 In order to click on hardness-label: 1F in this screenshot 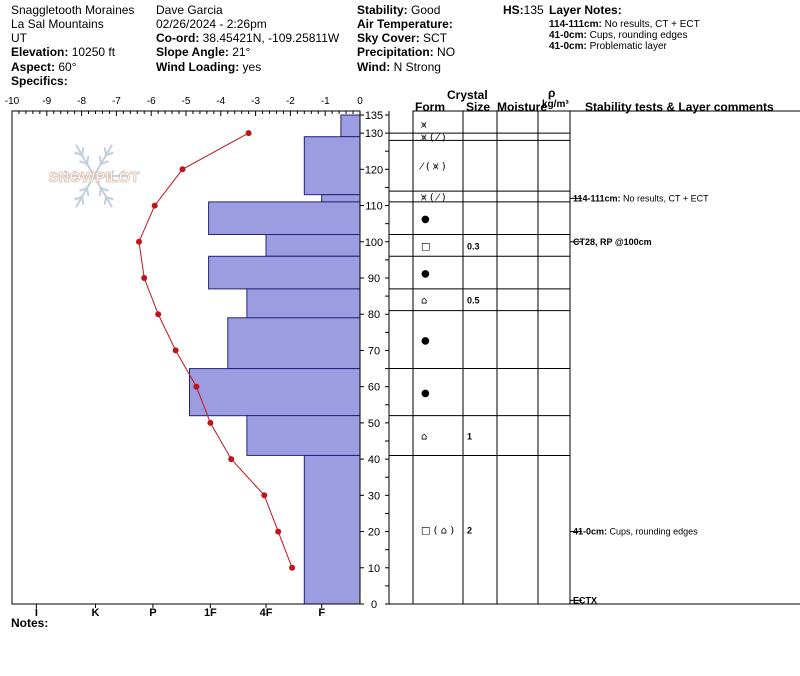, I will do `click(210, 613)`.